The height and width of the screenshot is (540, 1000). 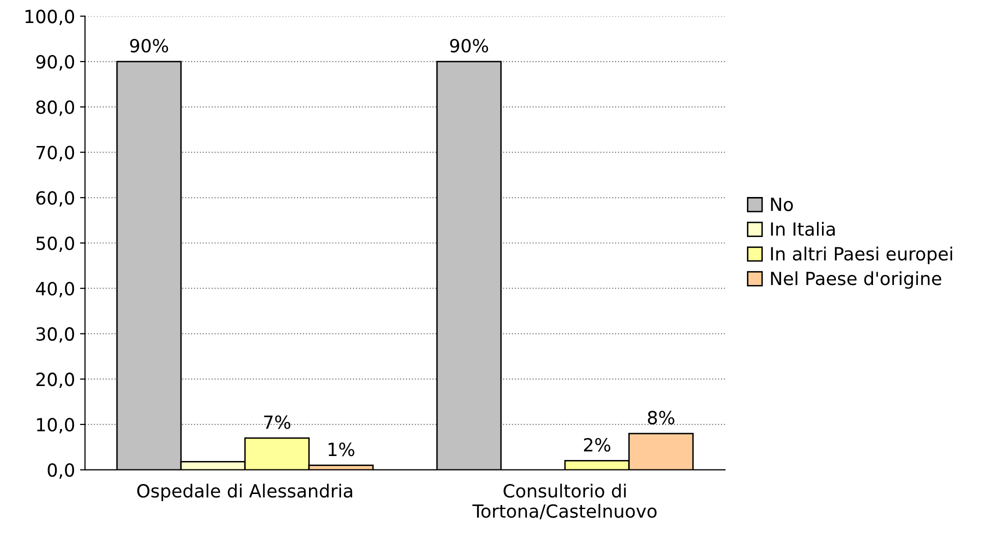 What do you see at coordinates (803, 229) in the screenshot?
I see `legend-label: In Italia` at bounding box center [803, 229].